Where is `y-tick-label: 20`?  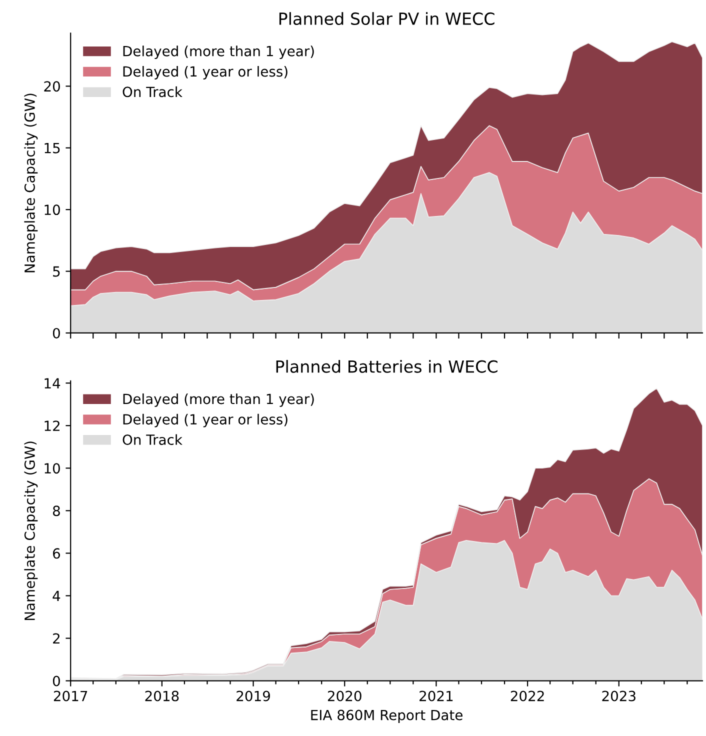
y-tick-label: 20 is located at coordinates (52, 86).